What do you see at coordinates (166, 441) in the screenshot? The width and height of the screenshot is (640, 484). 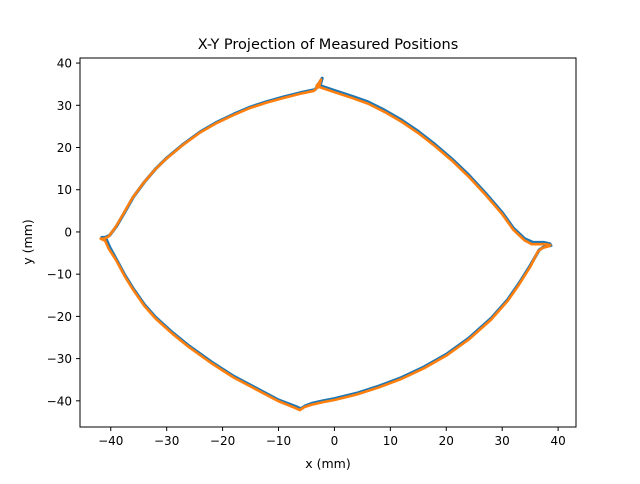 I see `x-tick-label: −30` at bounding box center [166, 441].